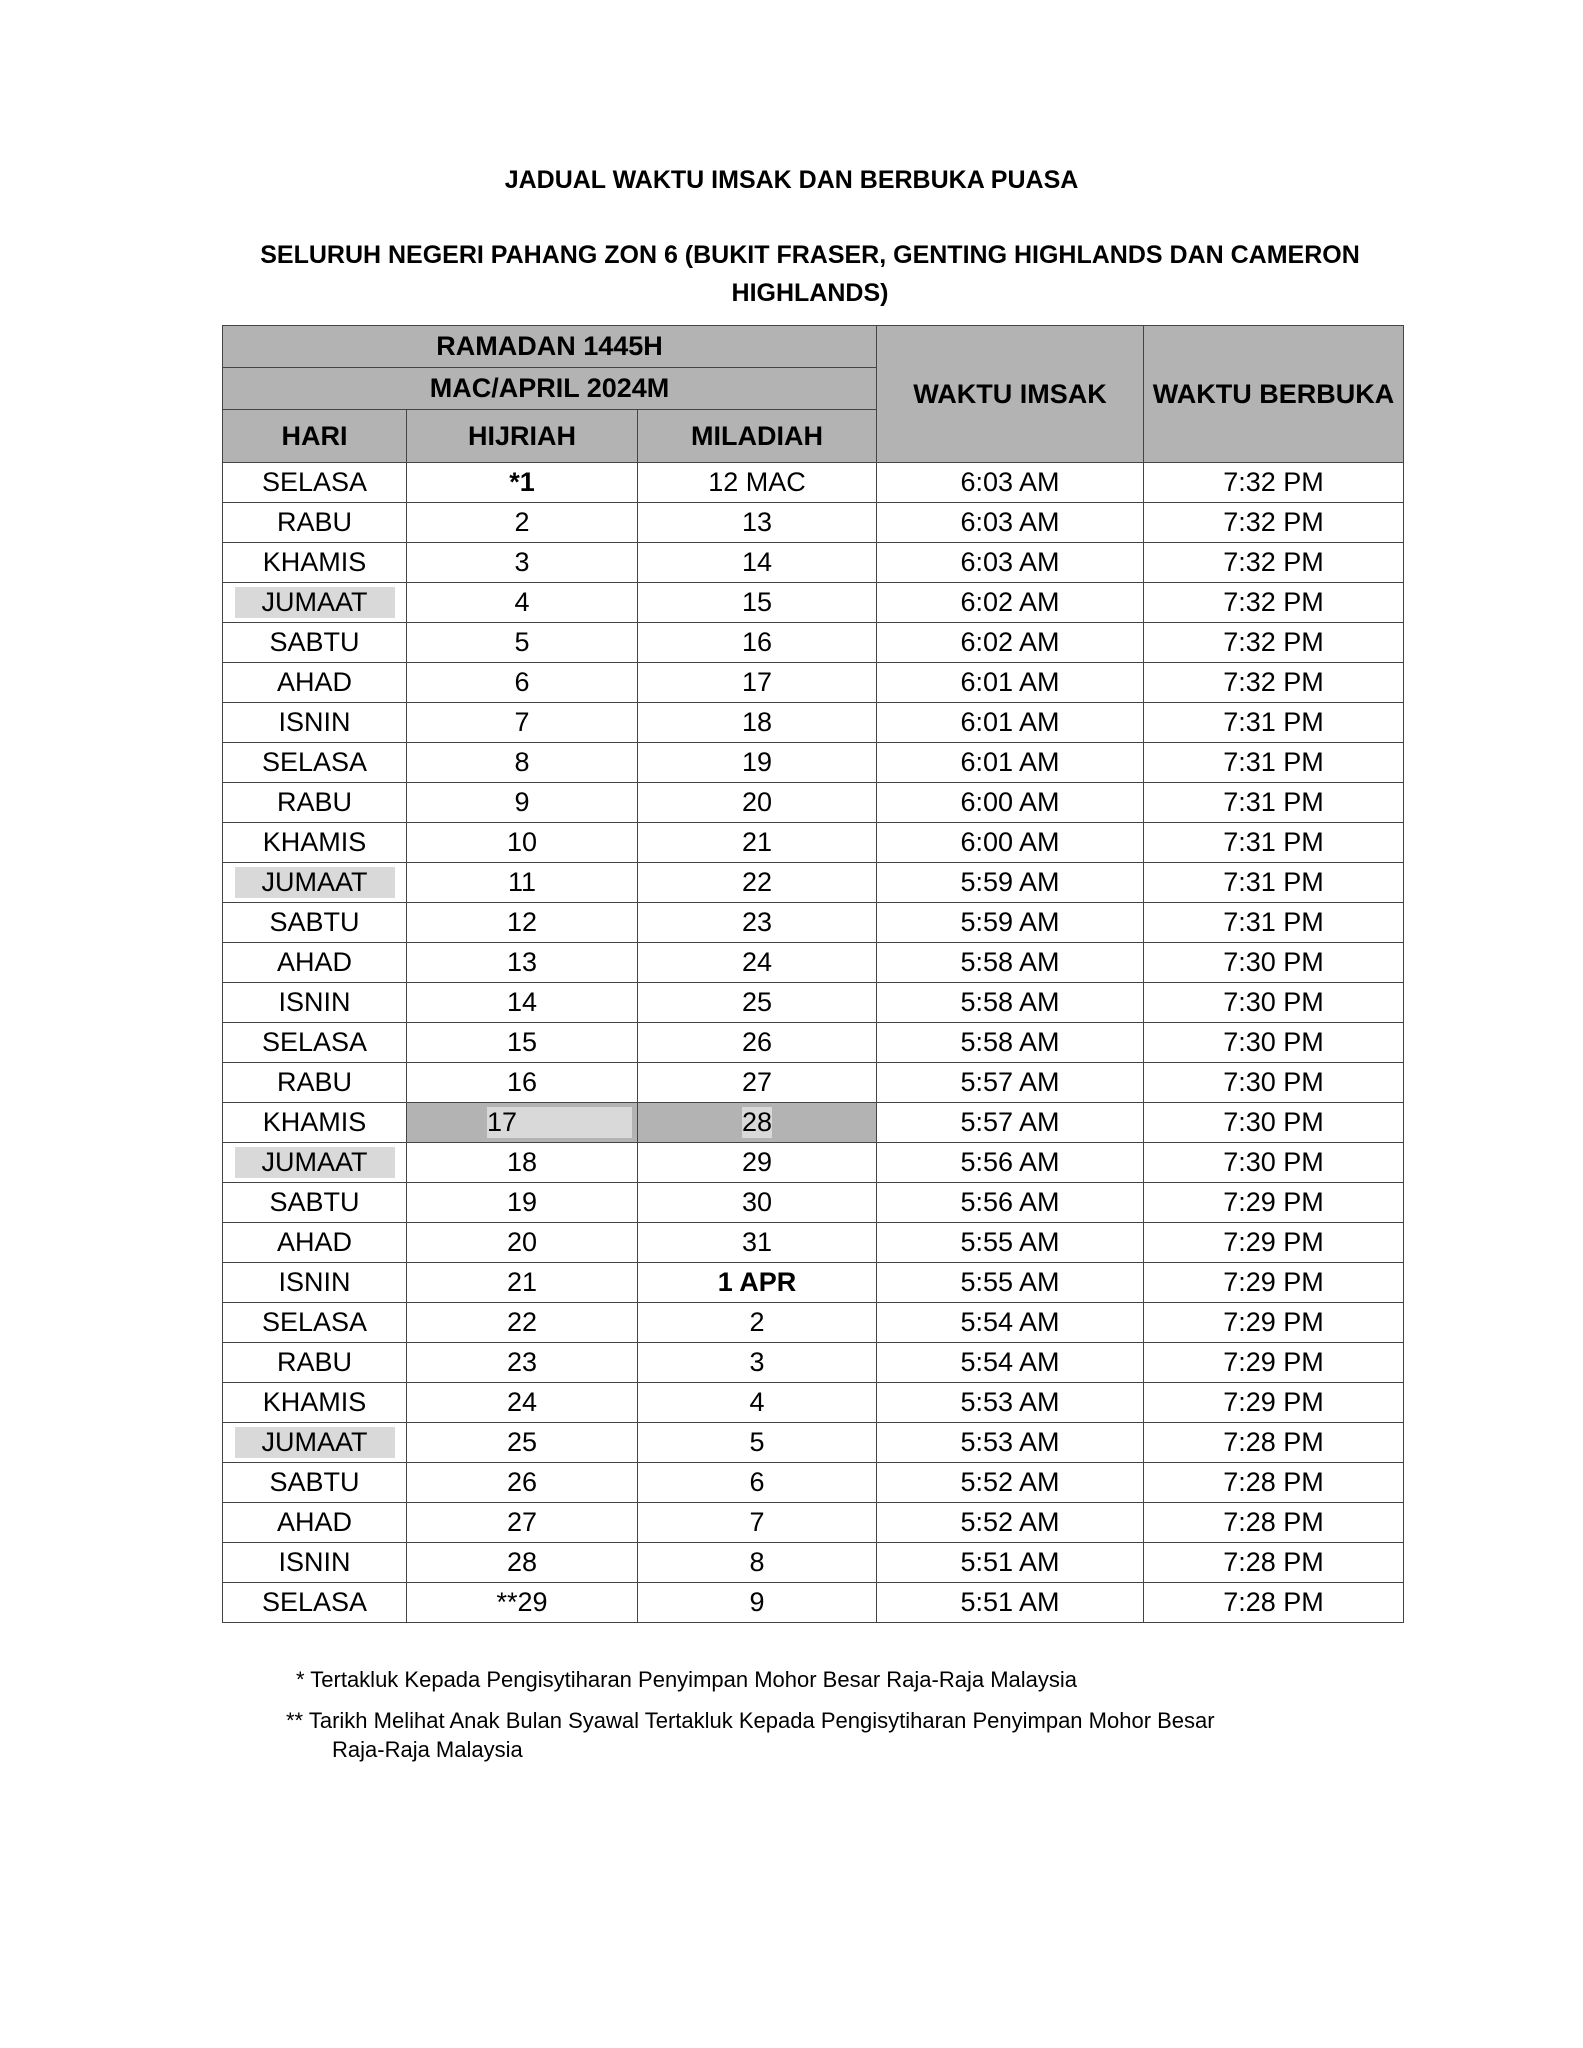 This screenshot has width=1583, height=2048. What do you see at coordinates (757, 802) in the screenshot?
I see `cell-miladiah: 20` at bounding box center [757, 802].